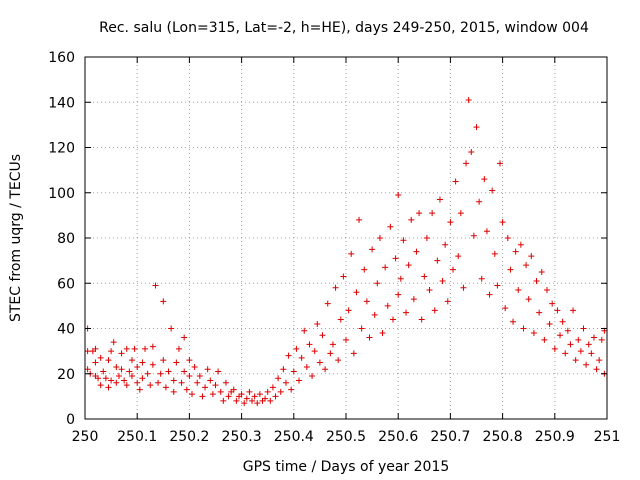  I want to click on y-axis-label: STEC from uqrg / TECUs, so click(16, 238).